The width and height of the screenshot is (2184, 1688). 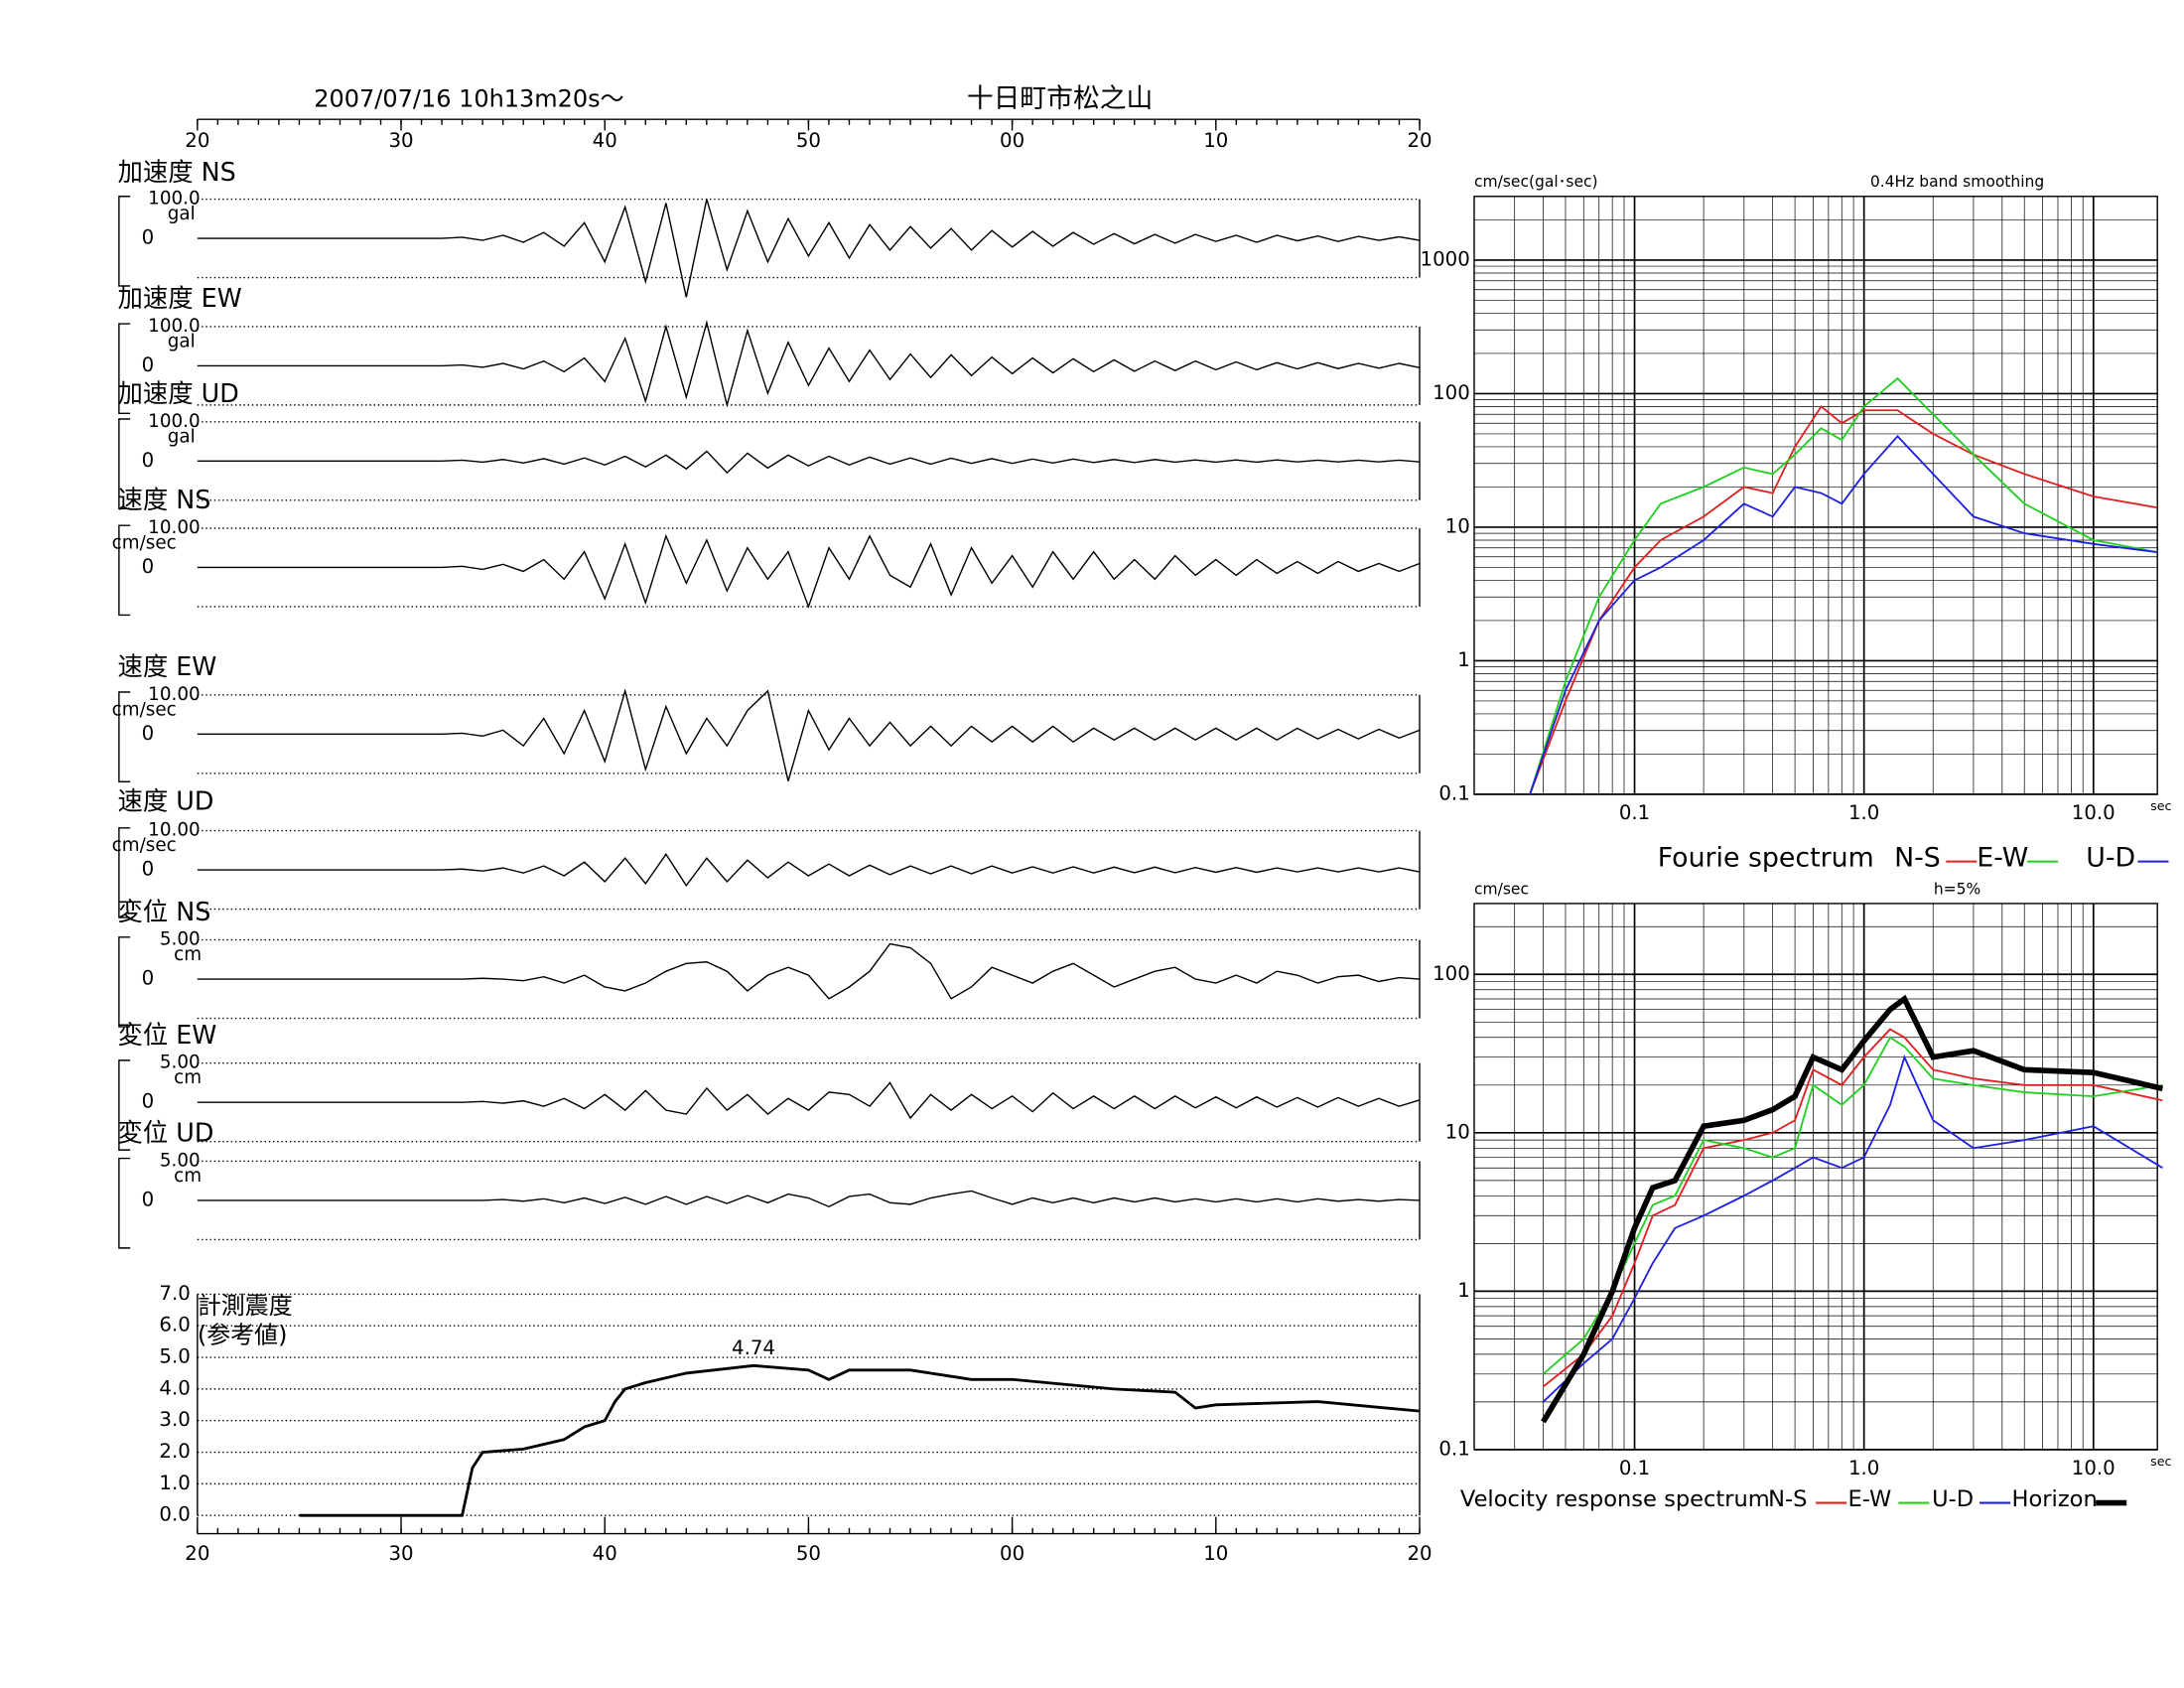 What do you see at coordinates (1957, 889) in the screenshot?
I see `chart-title: h=5%` at bounding box center [1957, 889].